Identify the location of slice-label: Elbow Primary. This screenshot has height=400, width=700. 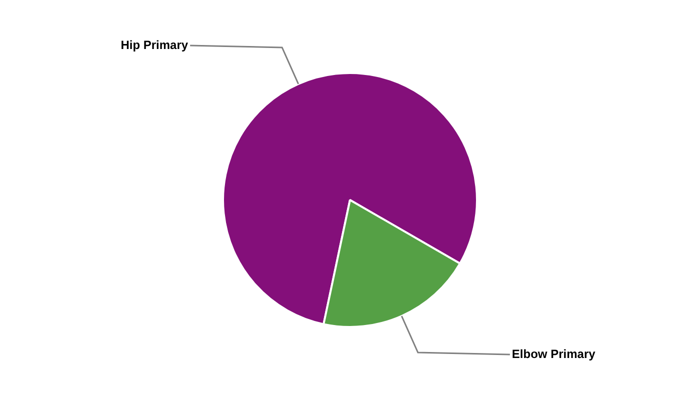
(554, 353).